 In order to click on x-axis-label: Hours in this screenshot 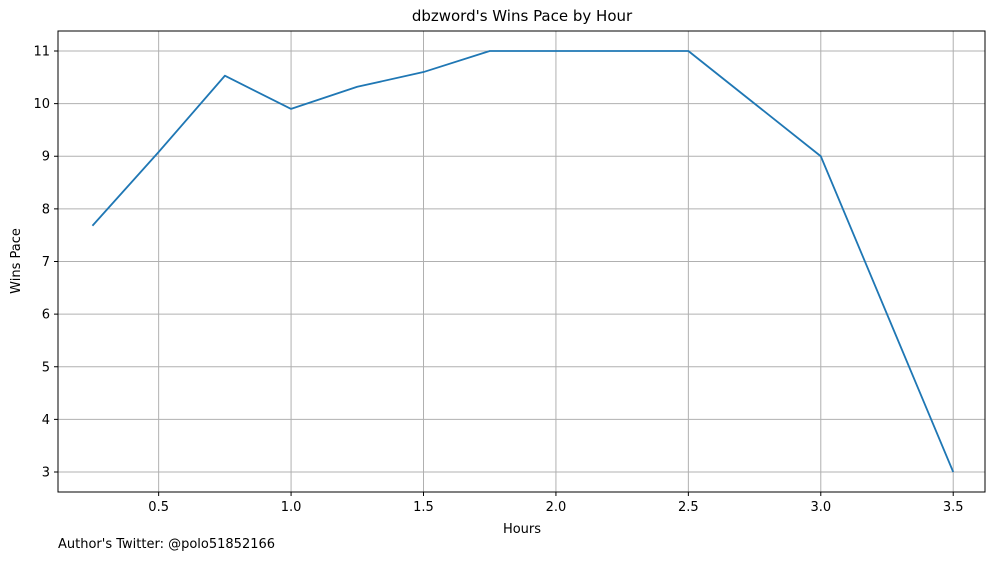, I will do `click(522, 529)`.